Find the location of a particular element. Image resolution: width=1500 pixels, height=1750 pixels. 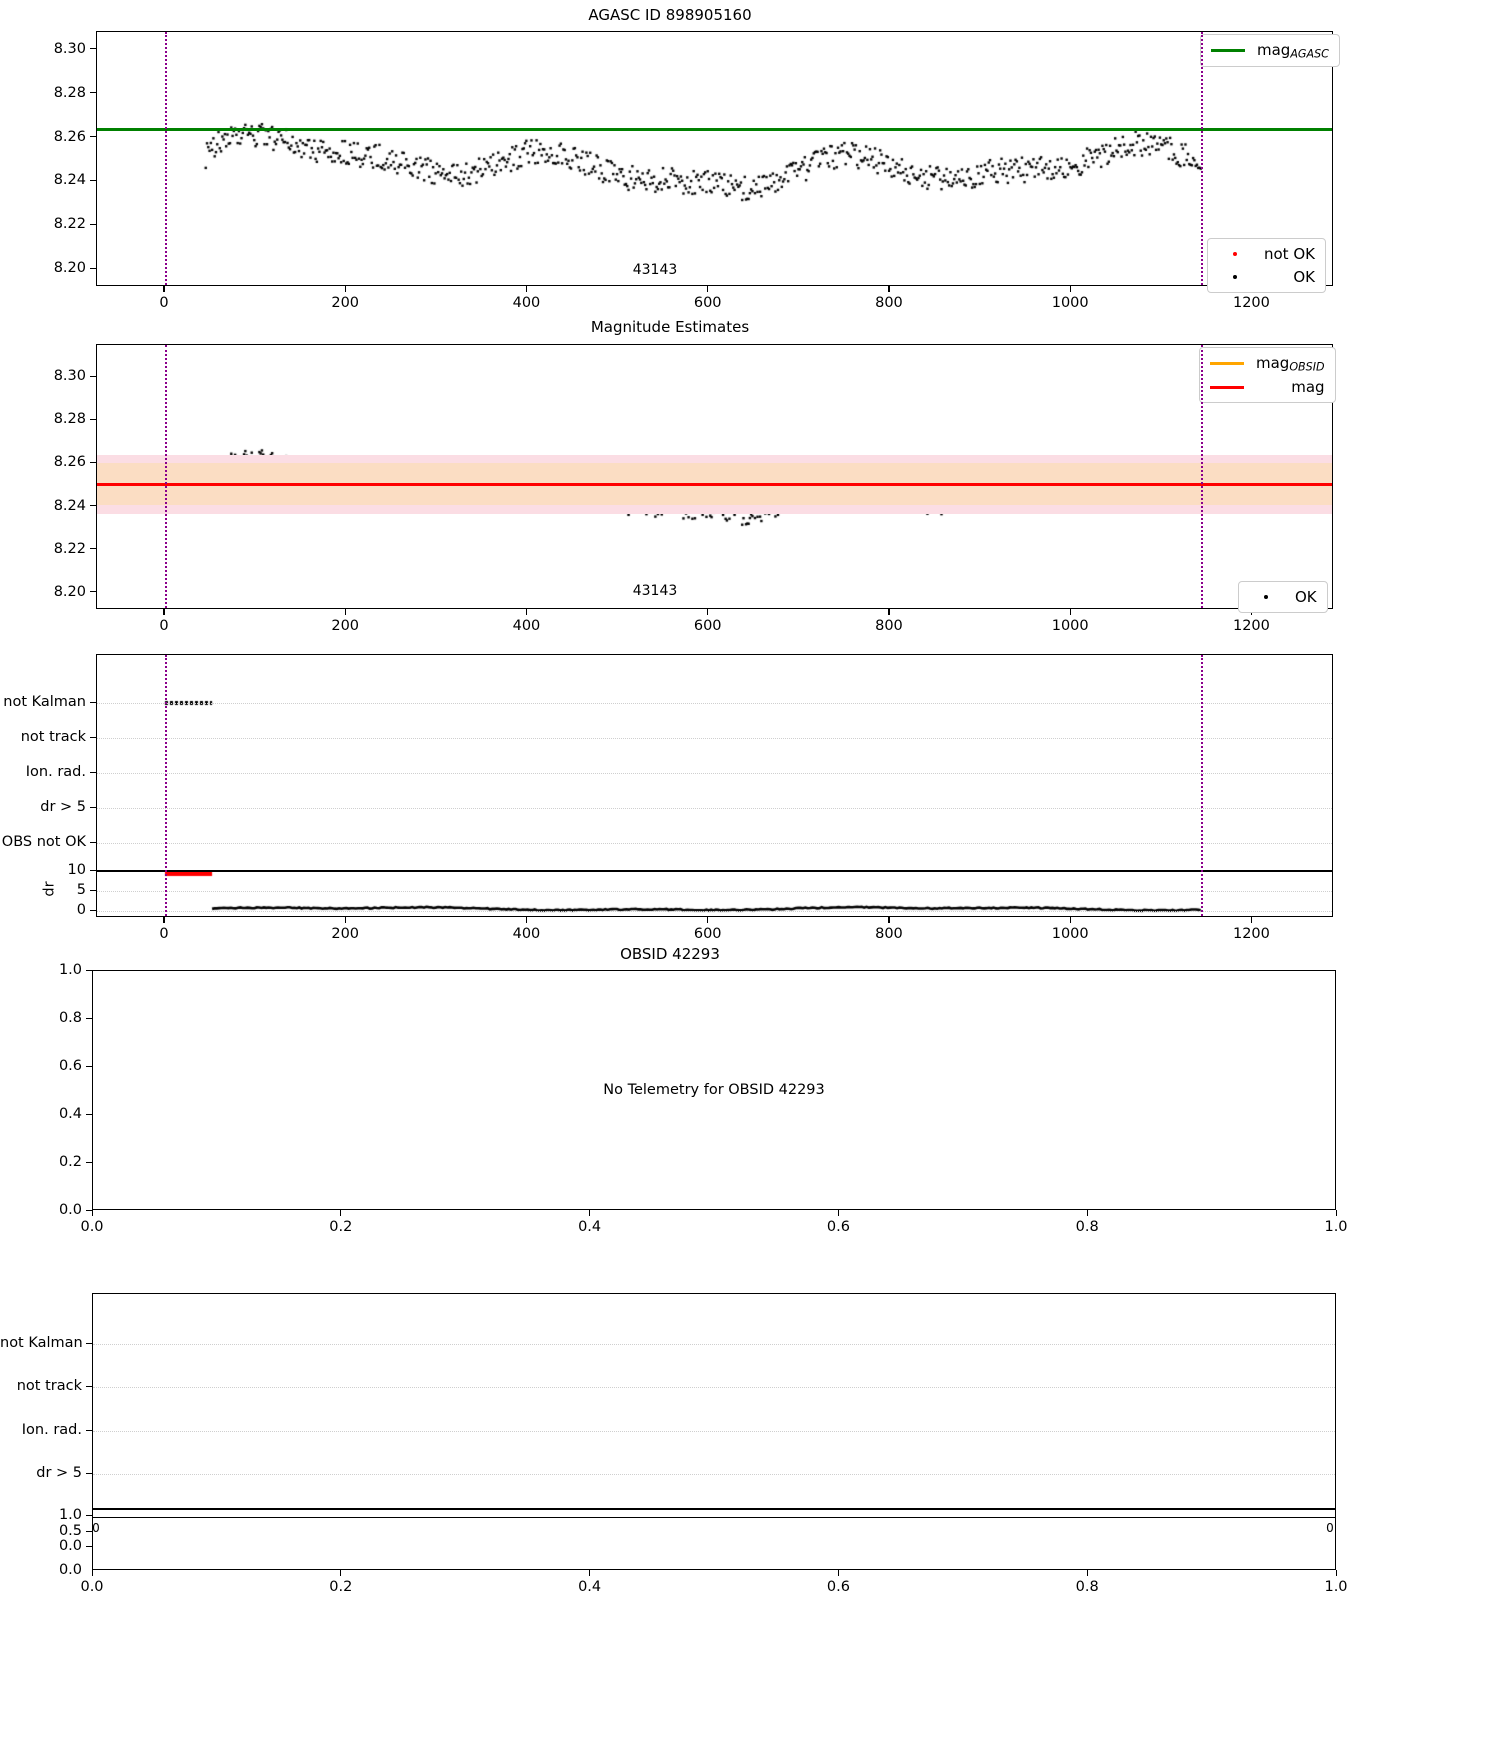

panel4-ytick-0.8: 0.8 is located at coordinates (70, 1018).